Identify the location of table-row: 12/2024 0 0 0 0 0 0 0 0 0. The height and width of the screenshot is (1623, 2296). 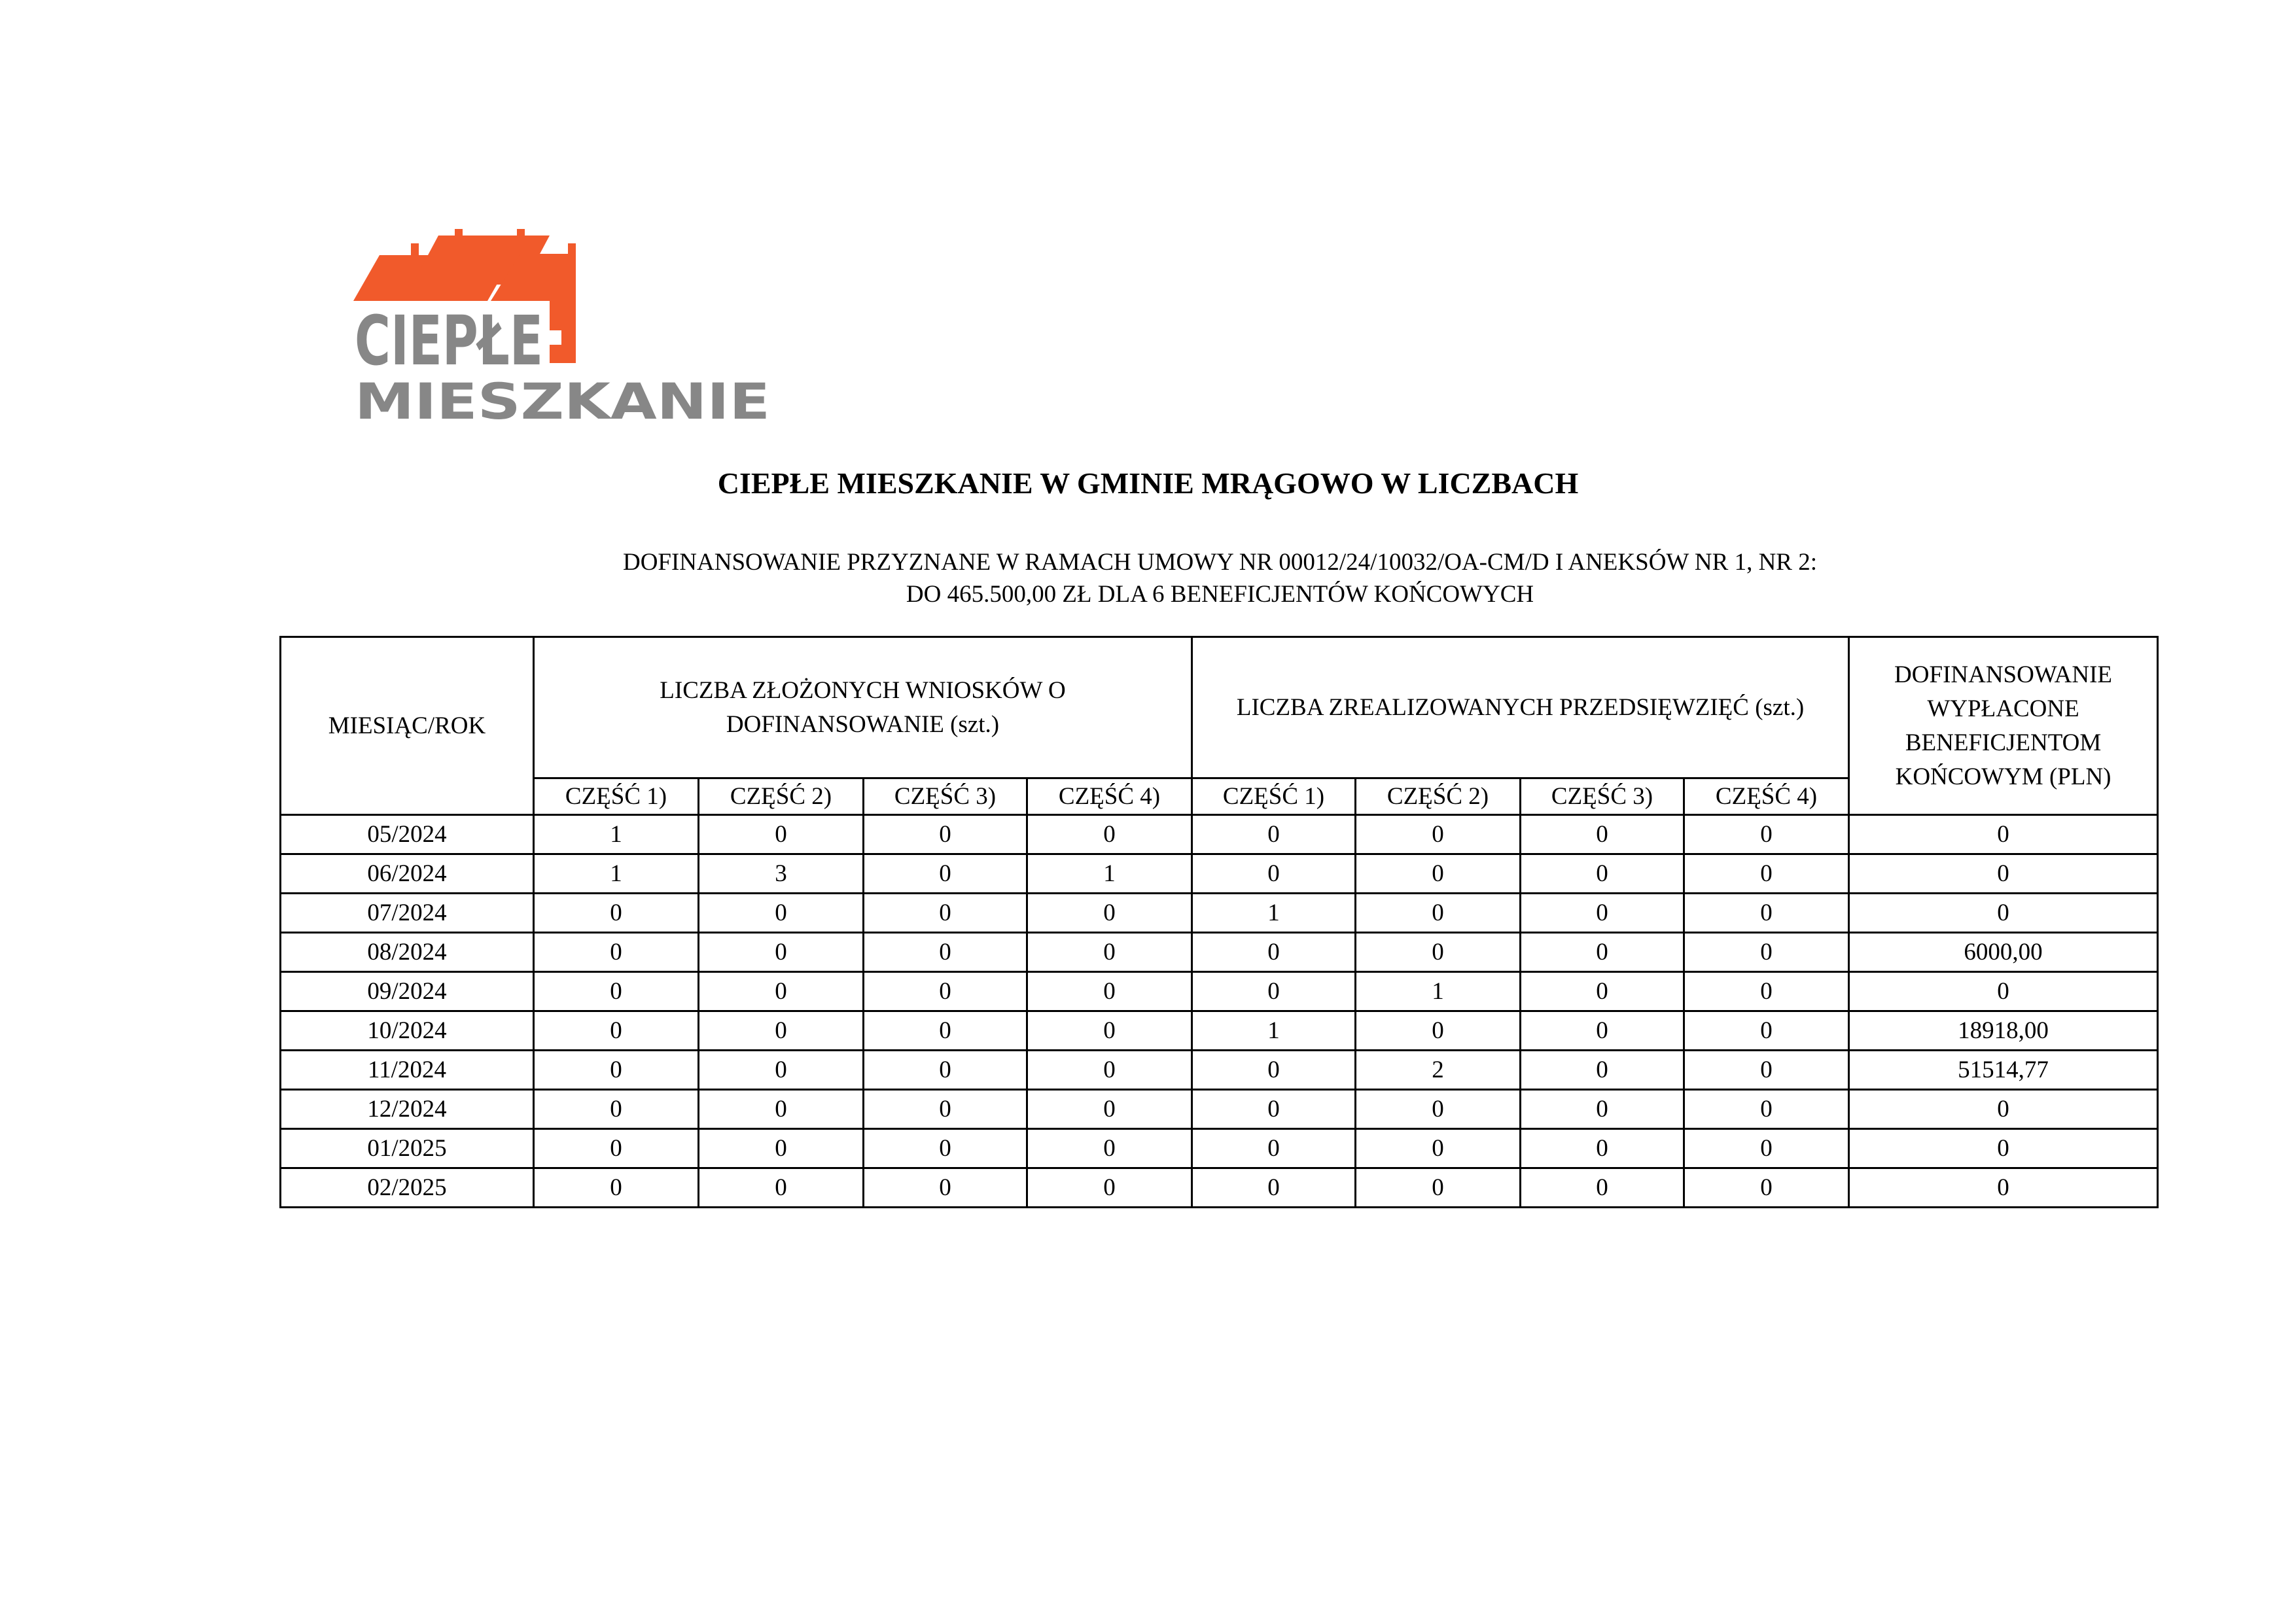
(1219, 1110).